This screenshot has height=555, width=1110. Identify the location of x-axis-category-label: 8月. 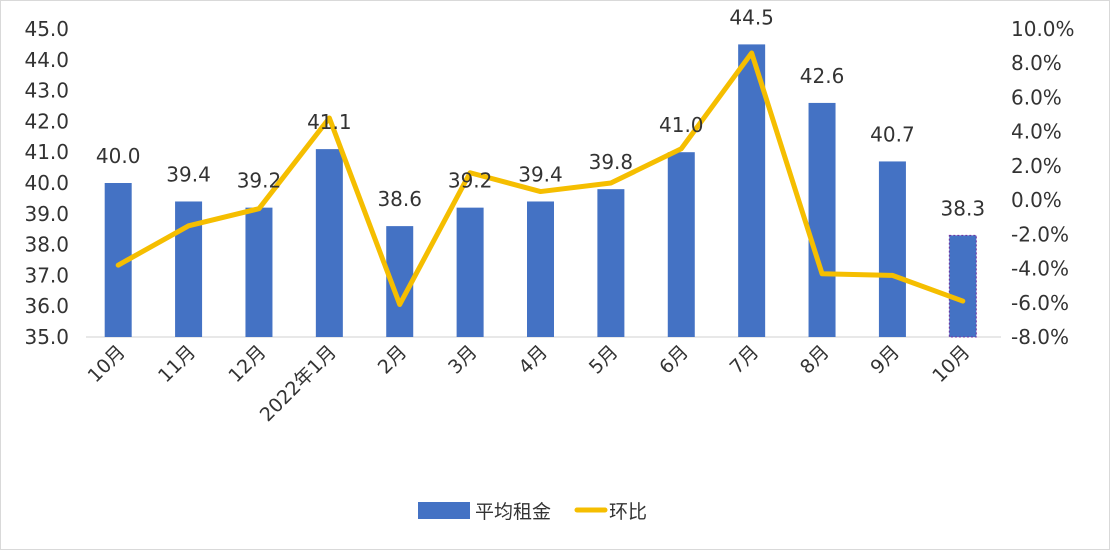
(815, 360).